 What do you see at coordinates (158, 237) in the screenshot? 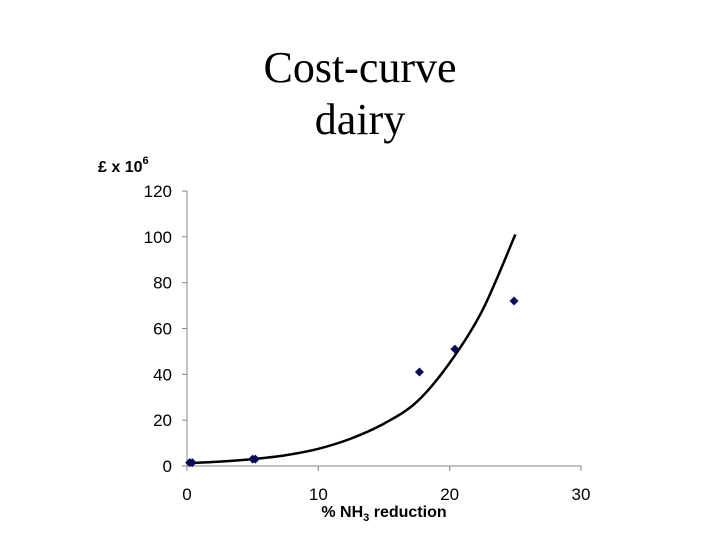
I see `y-tick-label: 100` at bounding box center [158, 237].